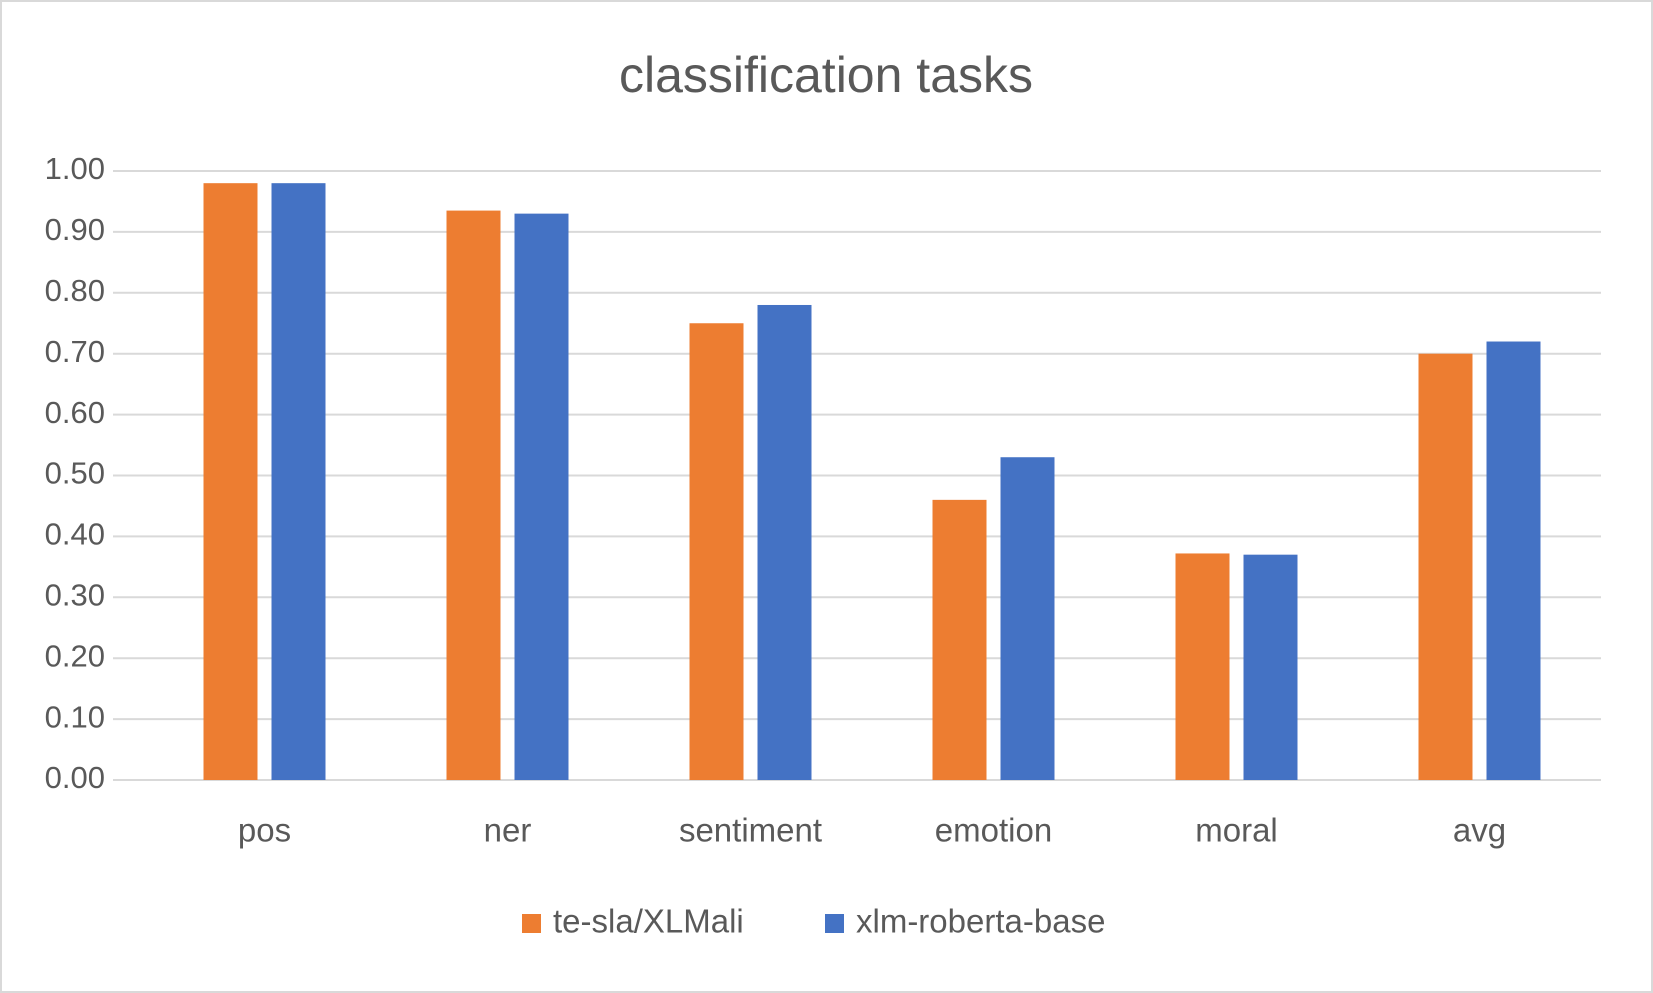  Describe the element at coordinates (75, 290) in the screenshot. I see `y-tick-label: 0.80` at that location.